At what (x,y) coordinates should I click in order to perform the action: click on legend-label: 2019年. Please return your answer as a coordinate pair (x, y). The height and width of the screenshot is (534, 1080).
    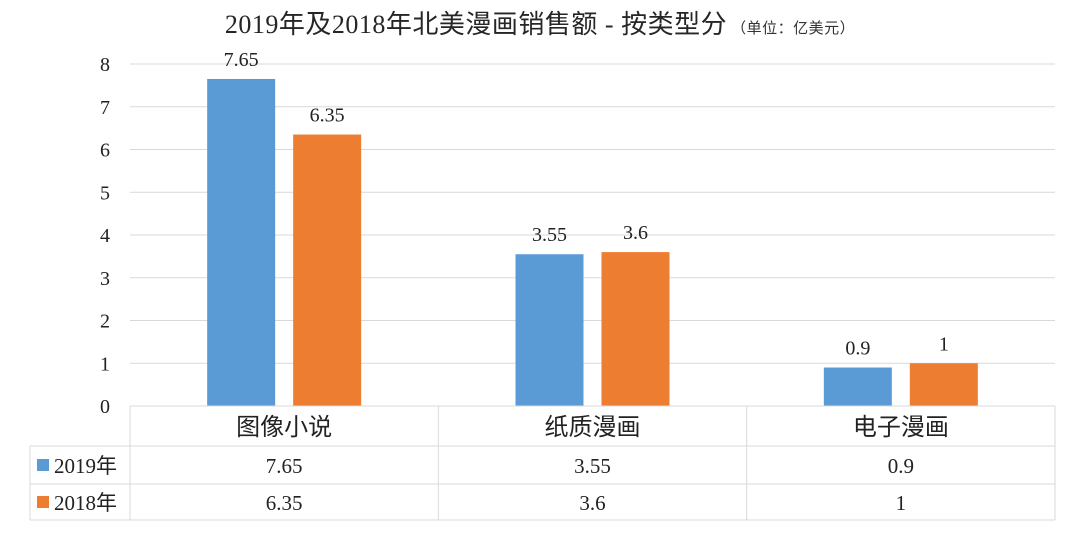
    Looking at the image, I should click on (85, 466).